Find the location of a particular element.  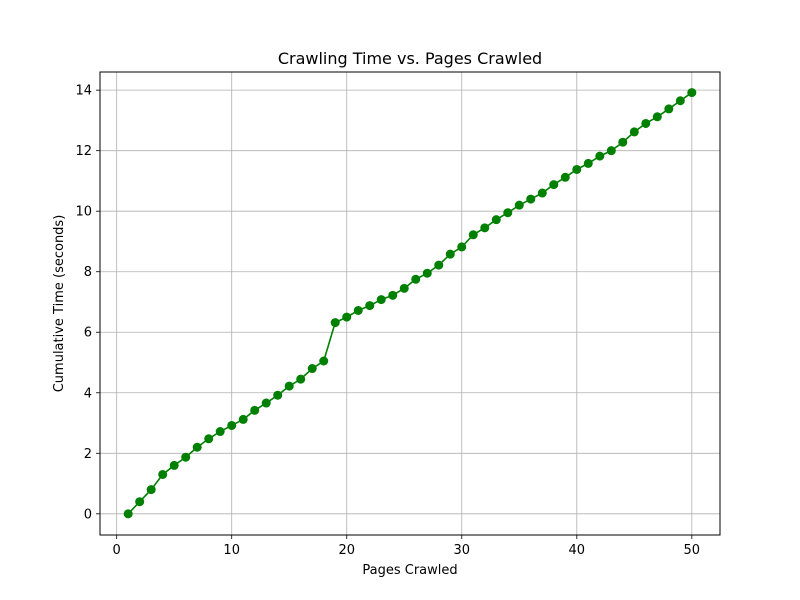

x-axis-label: Pages Crawled is located at coordinates (409, 570).